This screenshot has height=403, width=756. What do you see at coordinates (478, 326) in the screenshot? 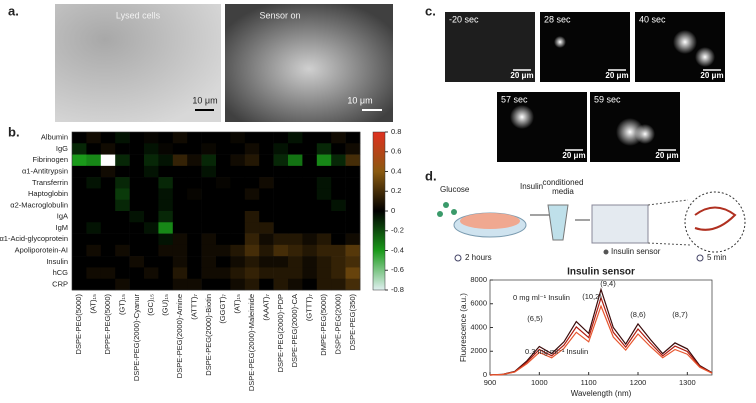
I see `y-tick-label: 4000` at bounding box center [478, 326].